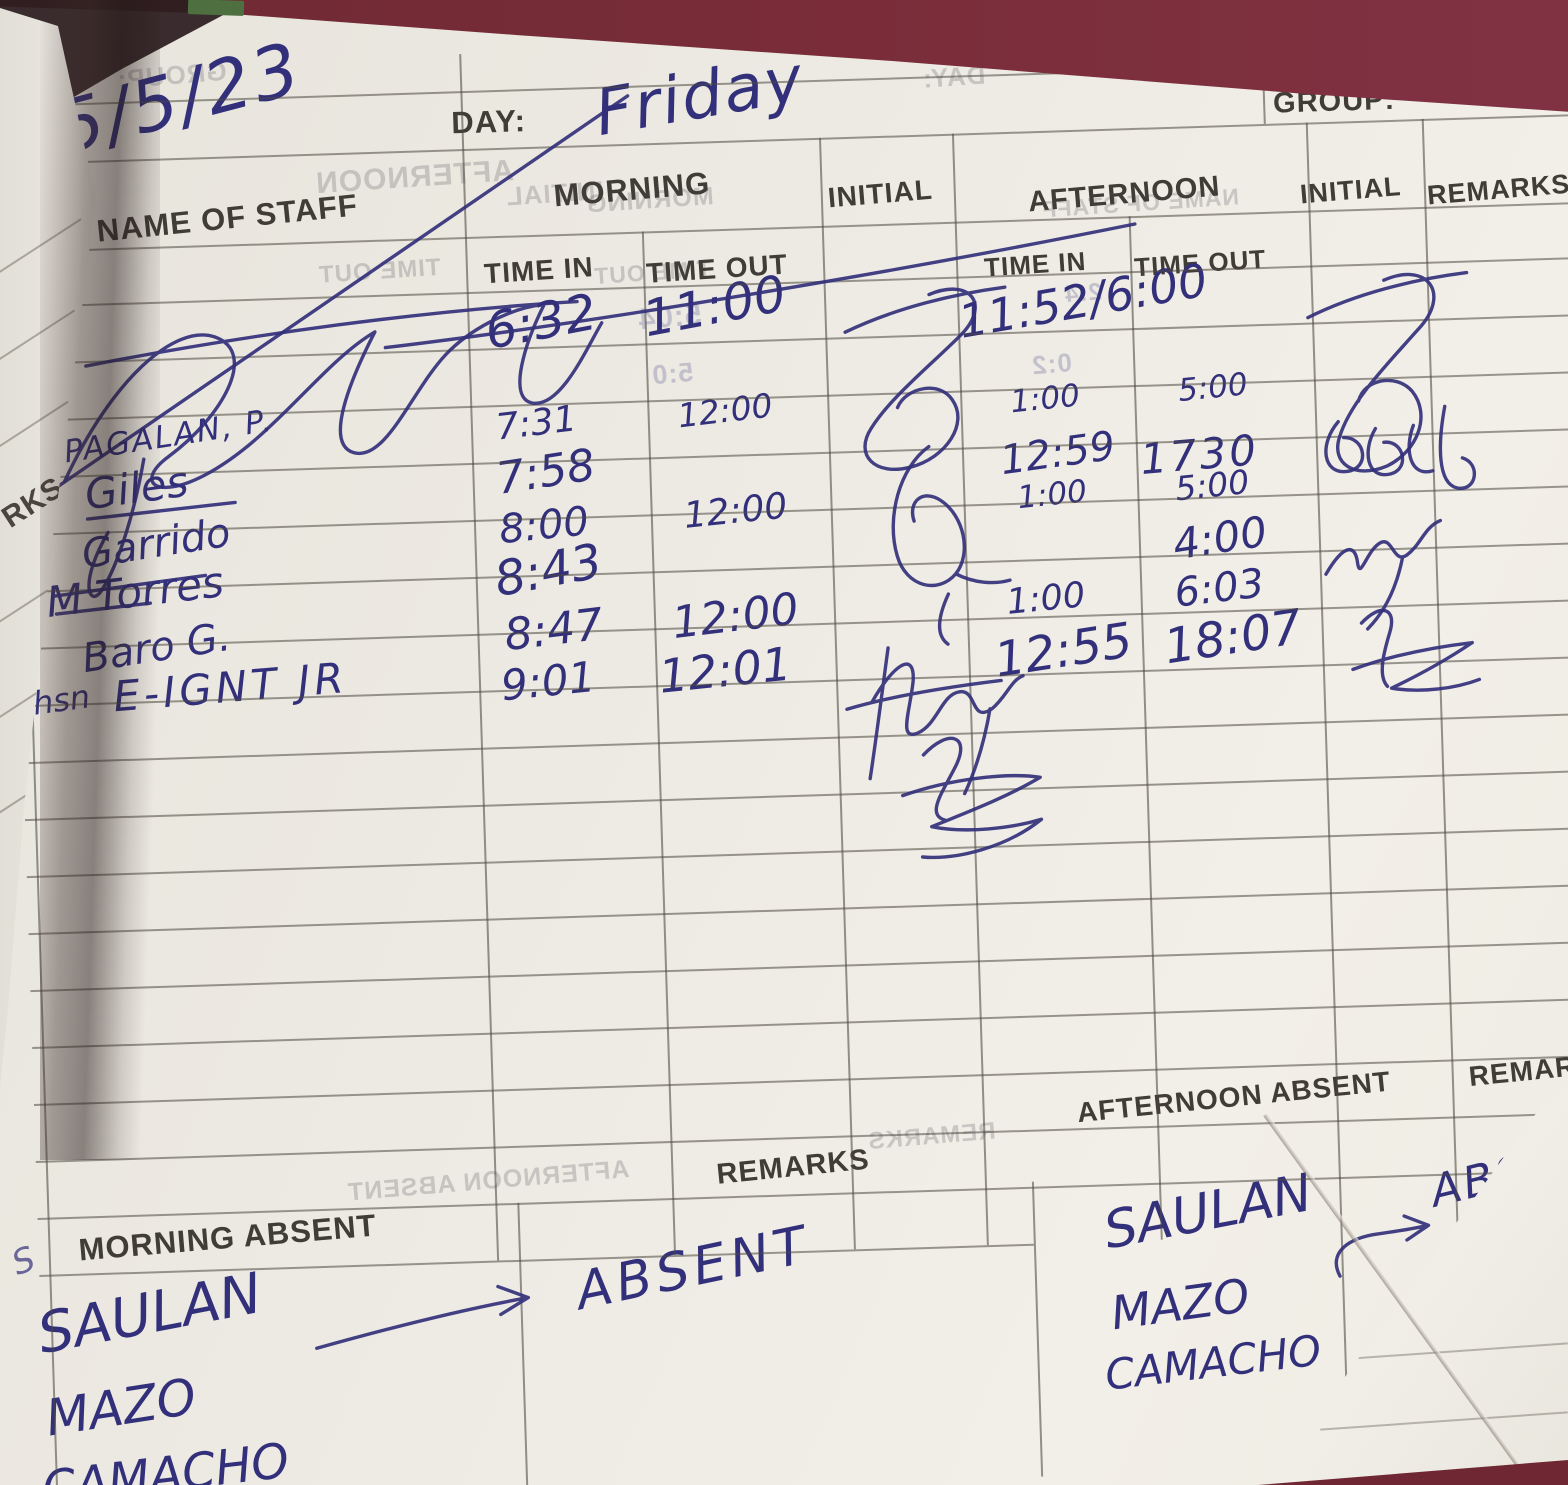 This screenshot has height=1485, width=1568. I want to click on green-bookmark-edge, so click(216, 8).